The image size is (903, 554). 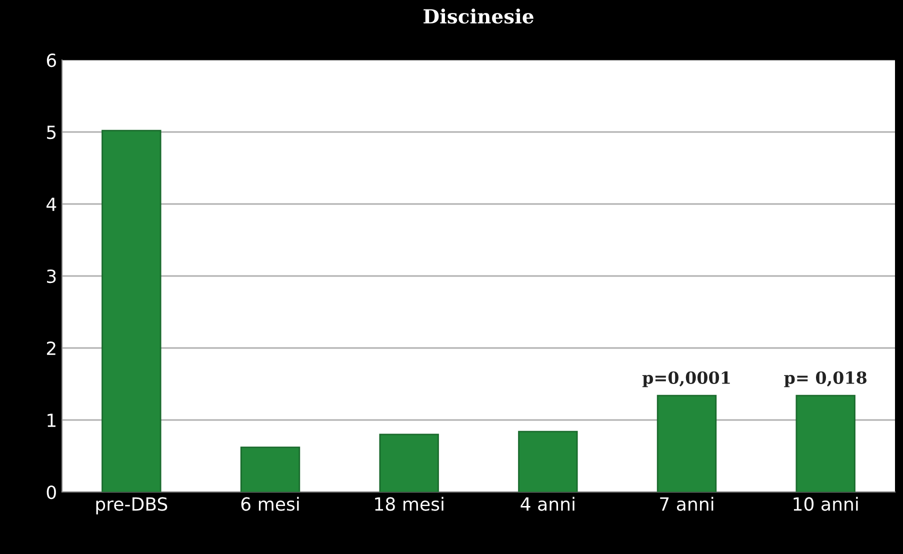 I want to click on x-tick-label: 18 mesi, so click(x=409, y=503).